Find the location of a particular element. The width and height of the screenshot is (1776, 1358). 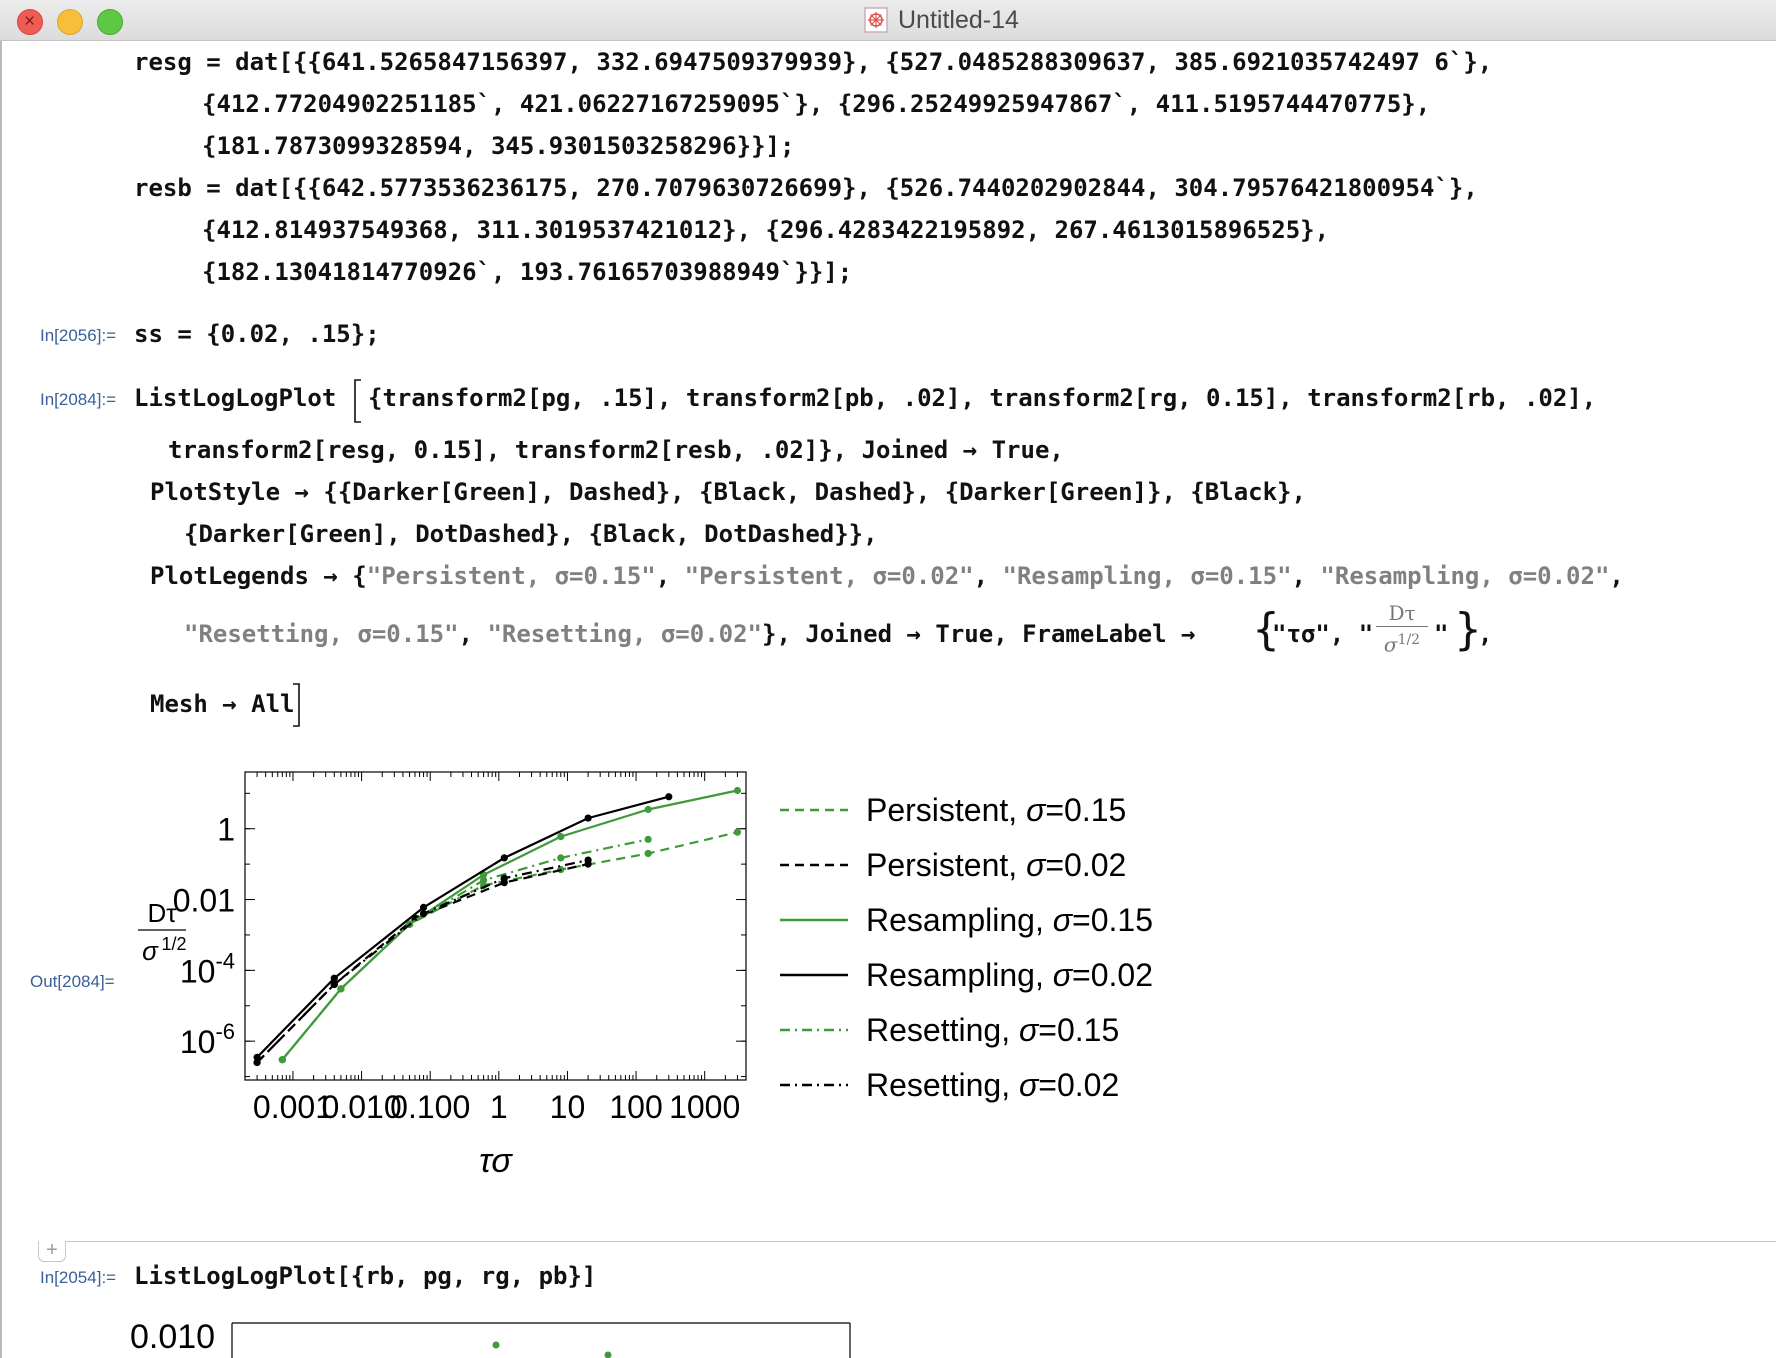

x-tick-label: 0.001 is located at coordinates (293, 1107).